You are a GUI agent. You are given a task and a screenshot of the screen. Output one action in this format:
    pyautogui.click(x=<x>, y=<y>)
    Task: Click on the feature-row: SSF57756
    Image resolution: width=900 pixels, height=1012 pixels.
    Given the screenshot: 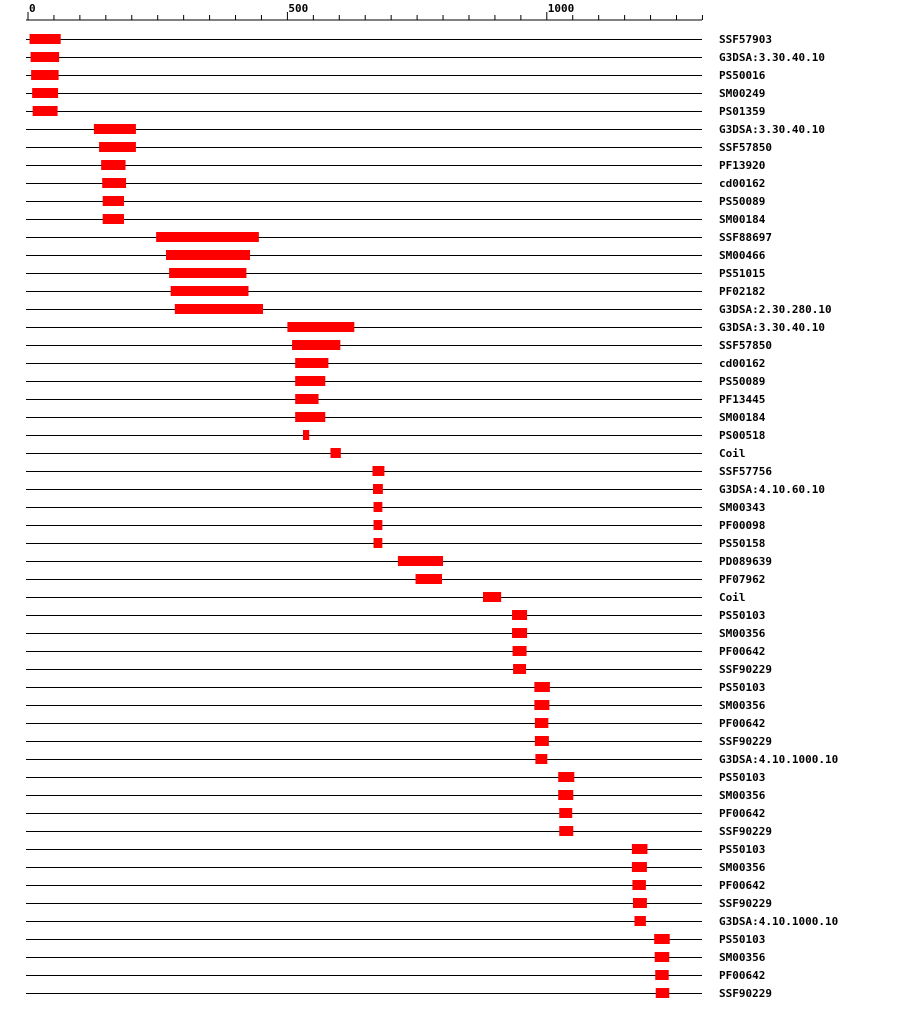 What is the action you would take?
    pyautogui.click(x=399, y=471)
    